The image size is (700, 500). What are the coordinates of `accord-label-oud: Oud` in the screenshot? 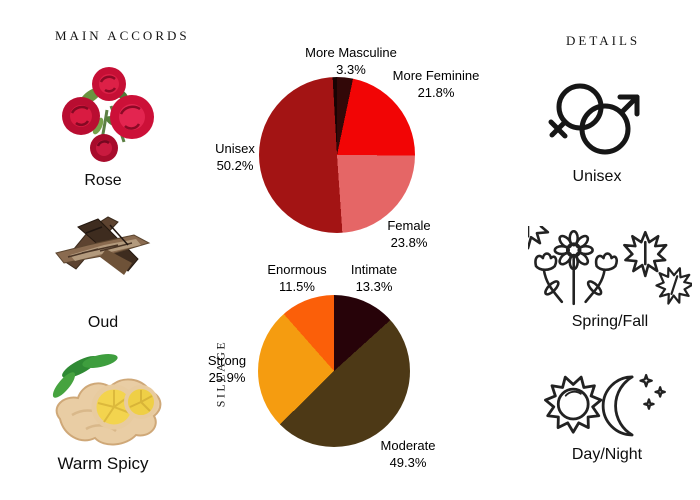 It's located at (103, 322).